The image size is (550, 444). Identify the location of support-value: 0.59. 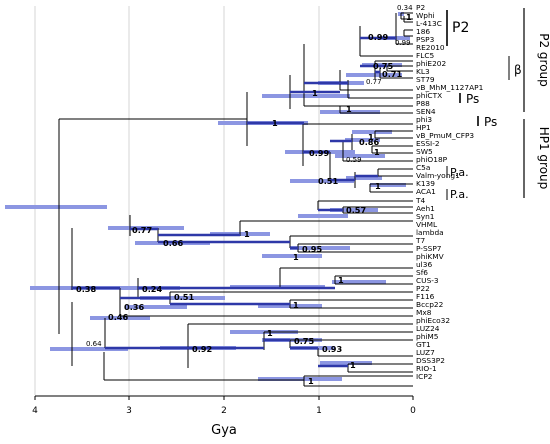
(354, 160).